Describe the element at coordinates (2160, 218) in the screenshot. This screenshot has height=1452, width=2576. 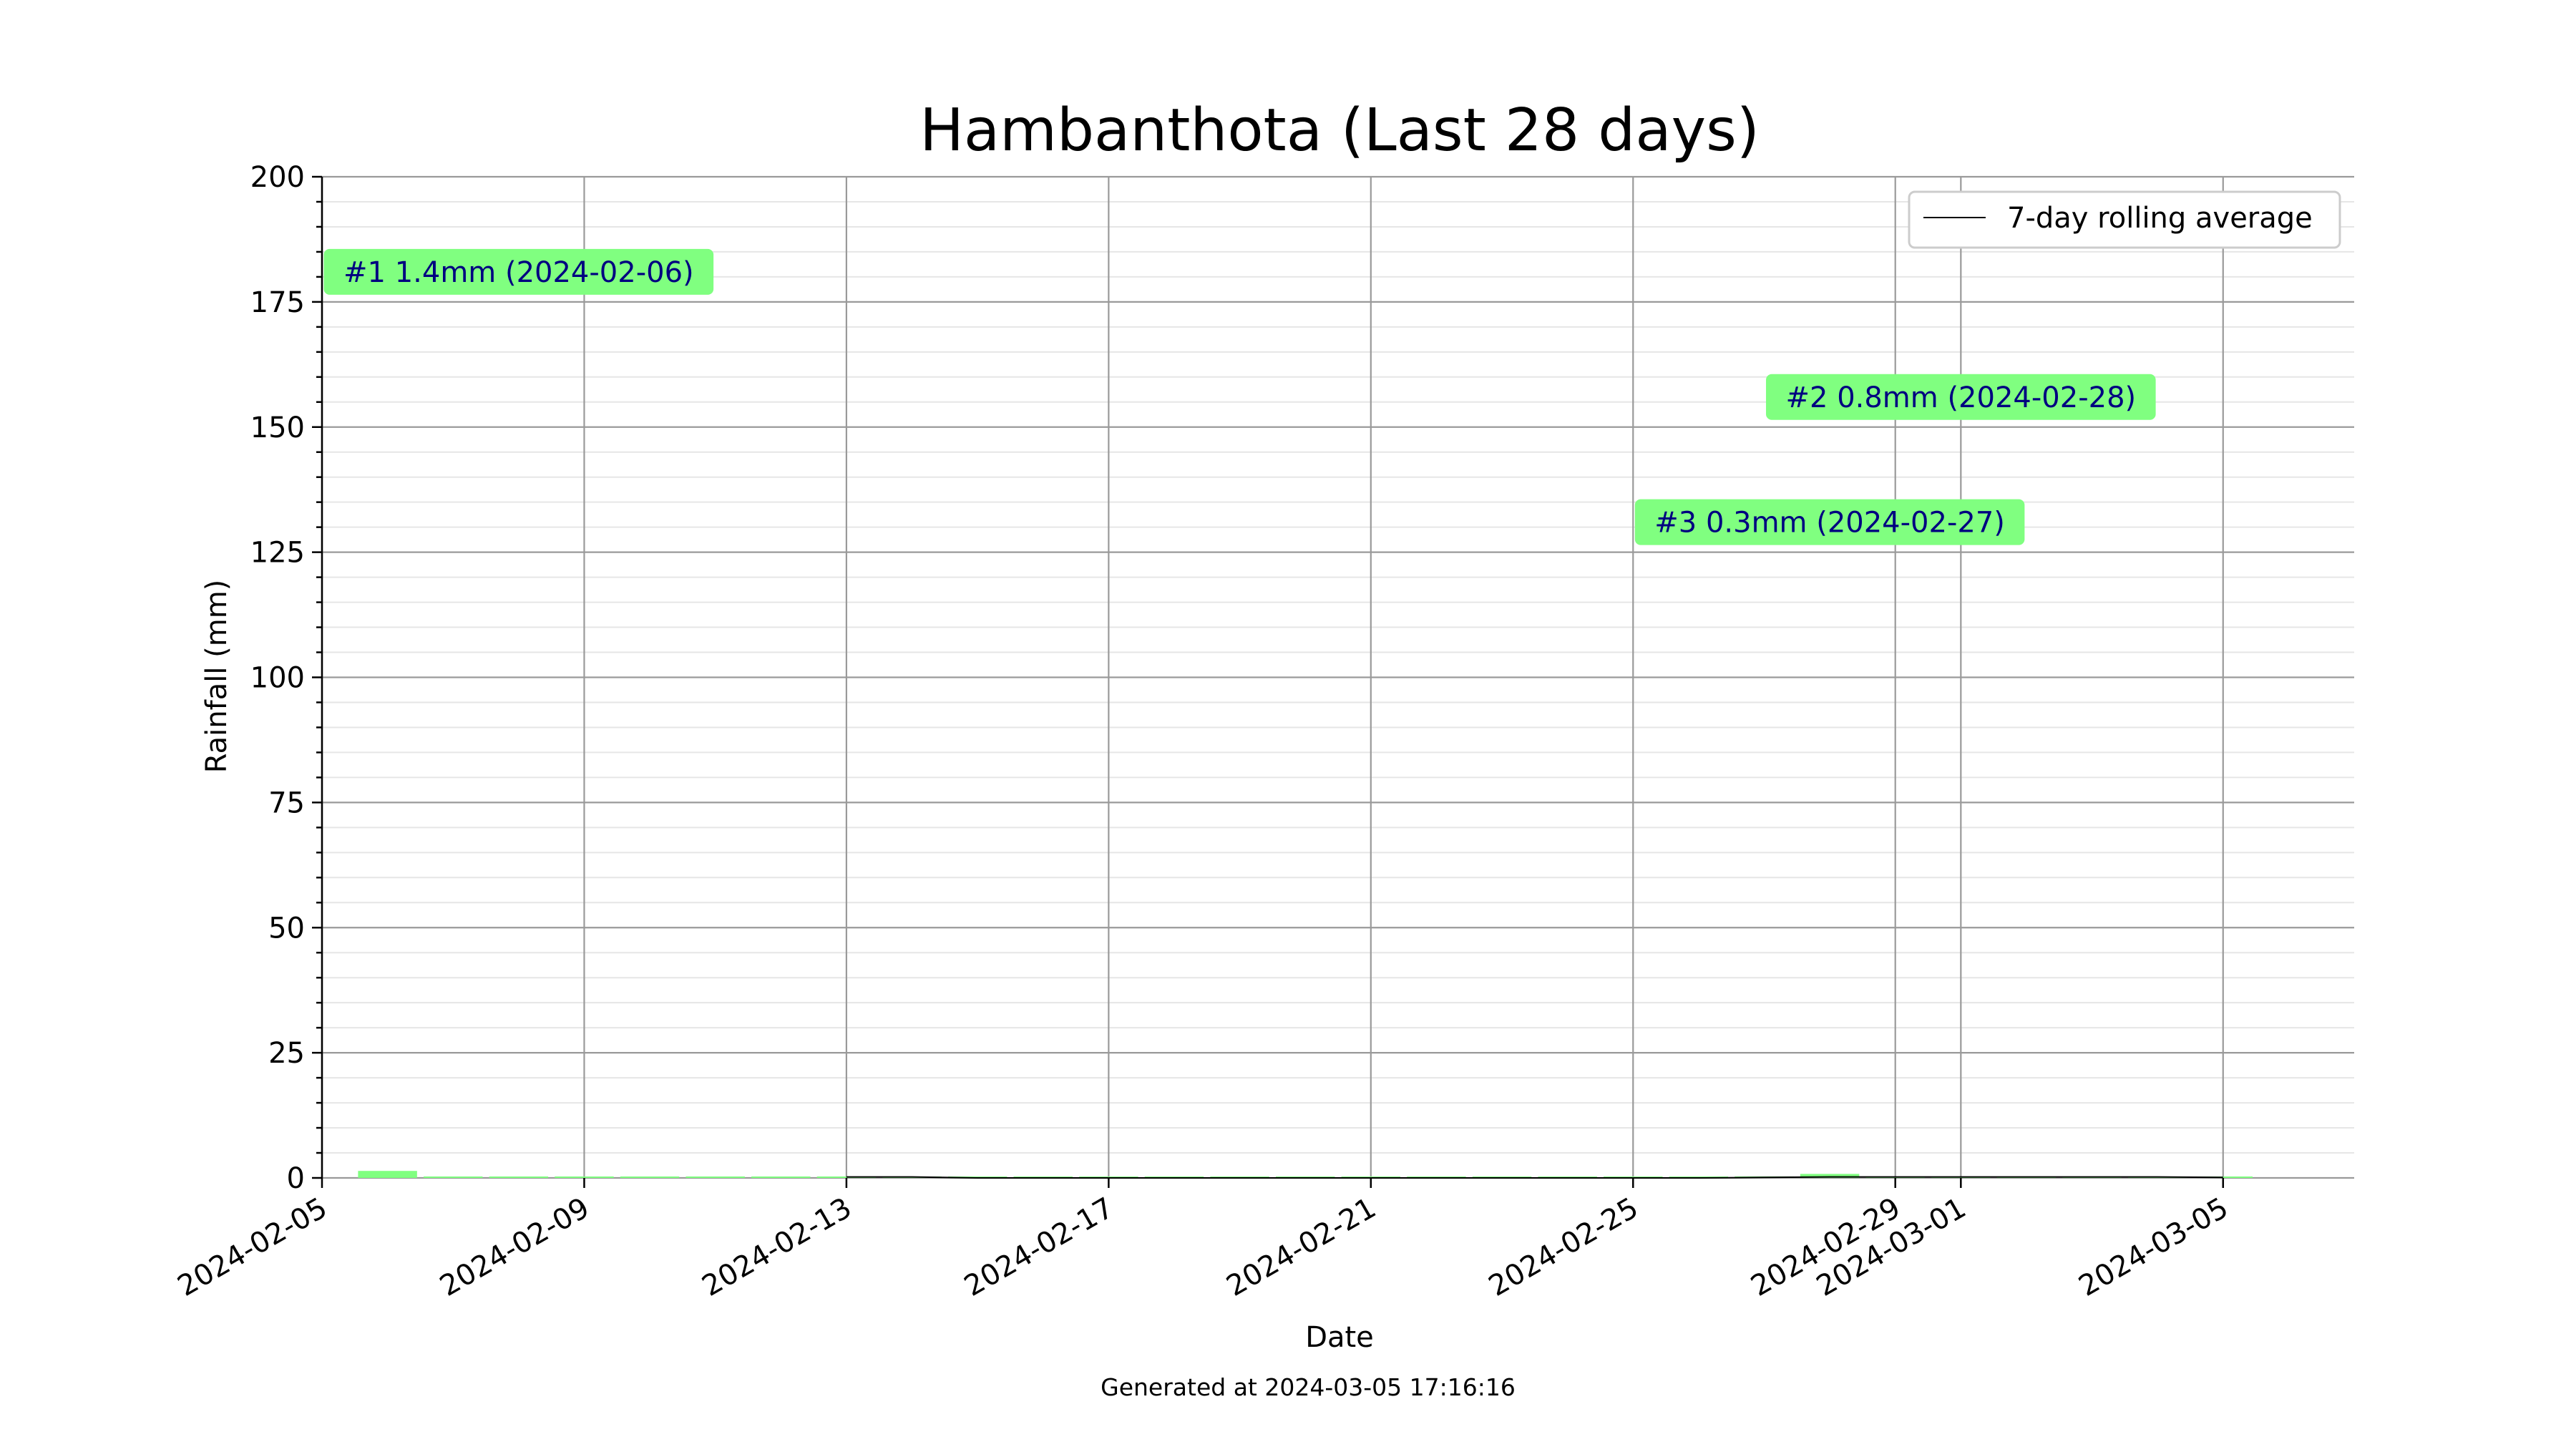
I see `legend-entry: 7-day rolling average` at that location.